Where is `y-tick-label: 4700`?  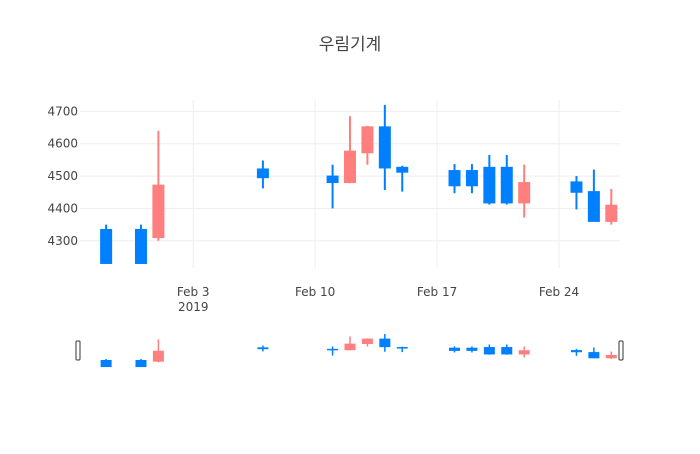 y-tick-label: 4700 is located at coordinates (62, 111).